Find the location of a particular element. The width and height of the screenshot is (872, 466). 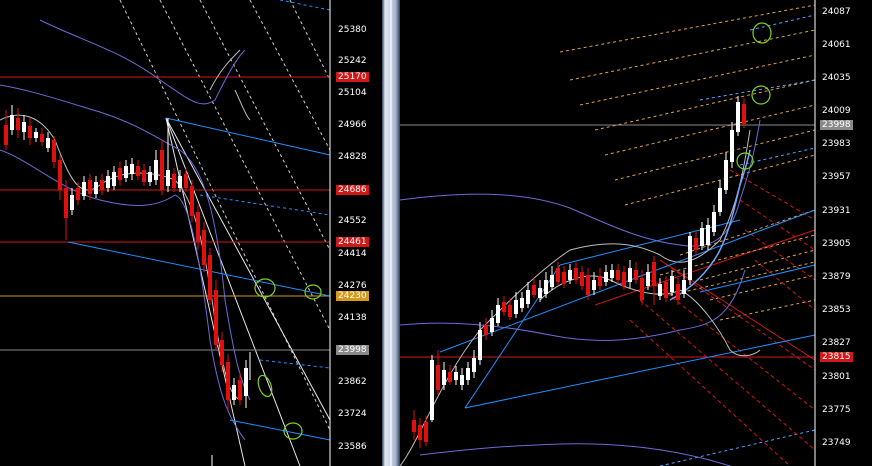

axis-label: 24061 is located at coordinates (836, 45).